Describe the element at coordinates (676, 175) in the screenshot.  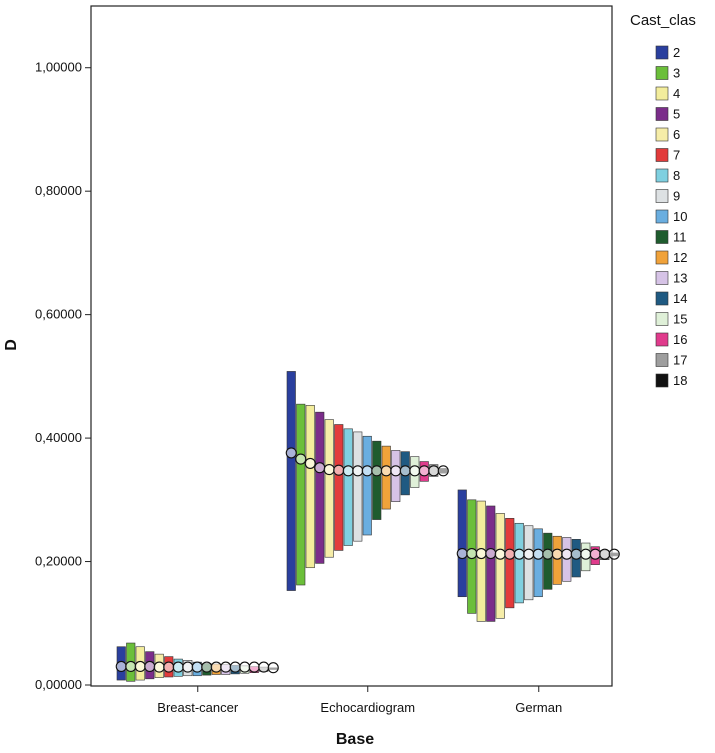
I see `legend-label-8: 8` at that location.